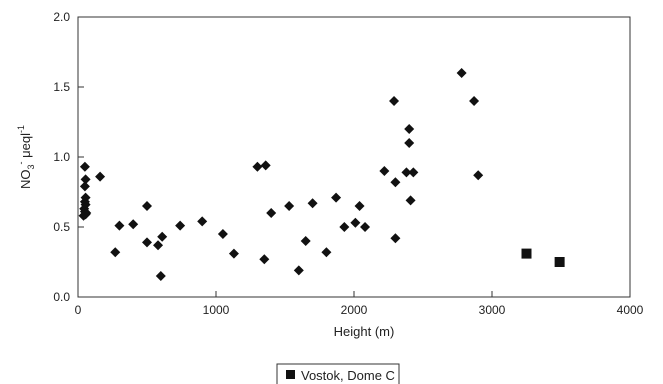  I want to click on y-axis-label: NO3- μeql-1, so click(26, 157).